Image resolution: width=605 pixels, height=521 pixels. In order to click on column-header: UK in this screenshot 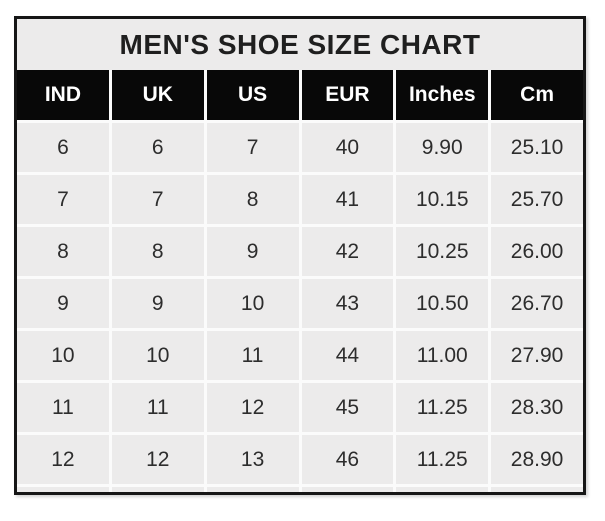, I will do `click(157, 95)`.